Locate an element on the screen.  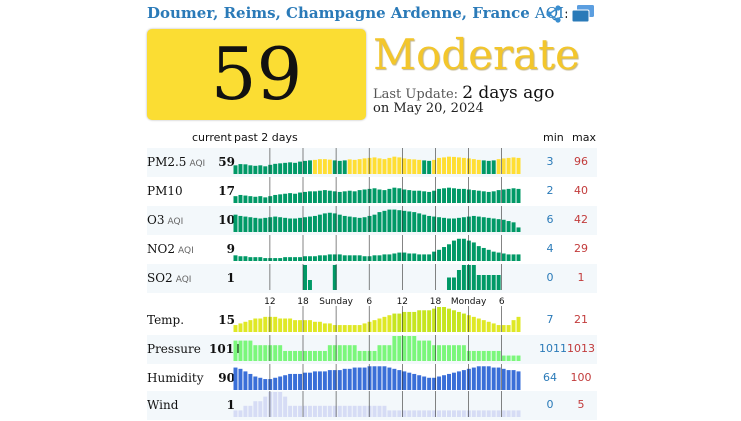
past-header: past 2 days is located at coordinates (266, 137).